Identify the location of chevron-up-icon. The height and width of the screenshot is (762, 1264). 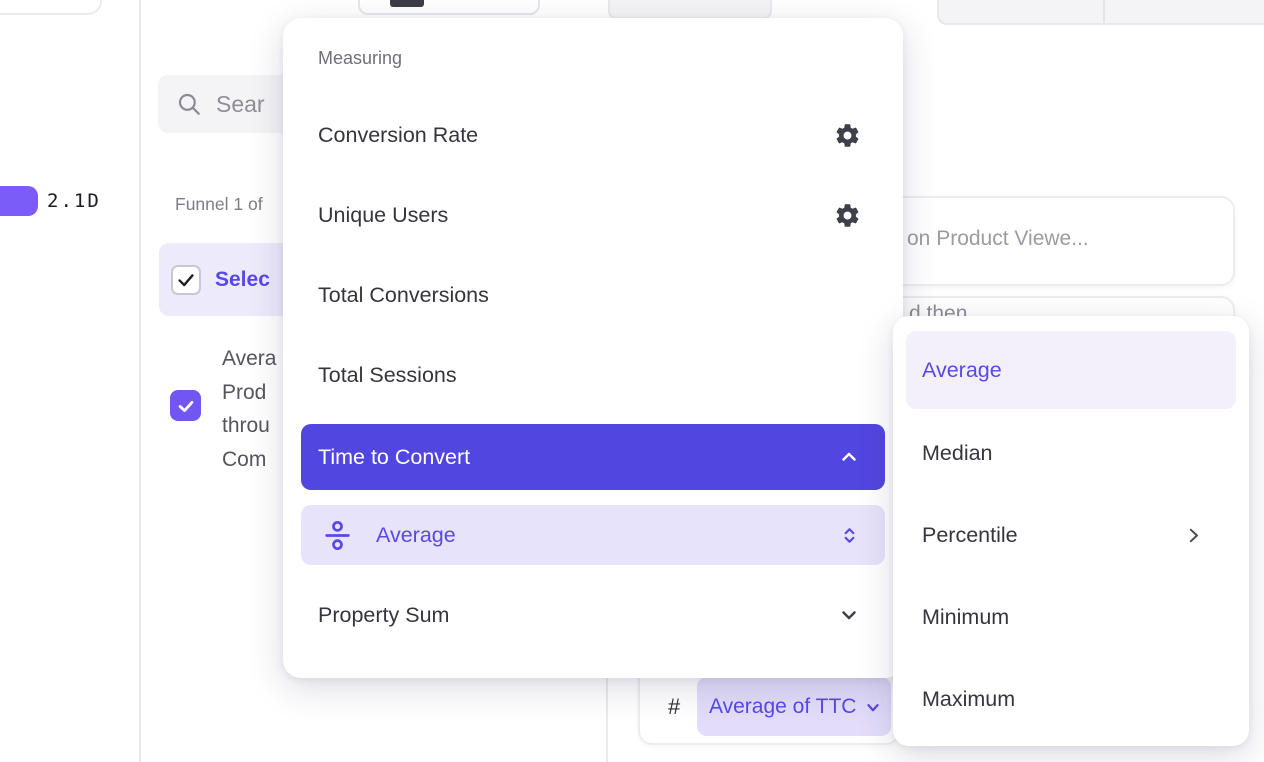
(849, 456).